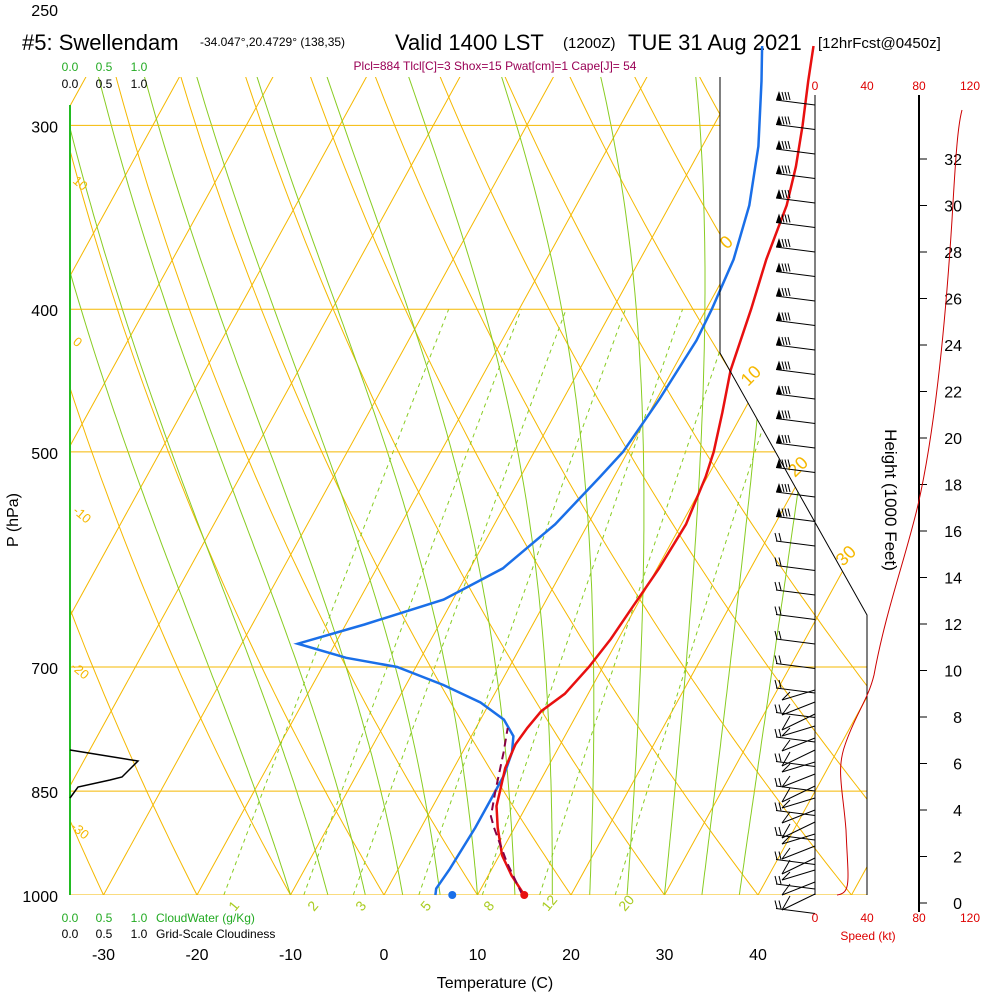  I want to click on height-tick-label: 28, so click(953, 253).